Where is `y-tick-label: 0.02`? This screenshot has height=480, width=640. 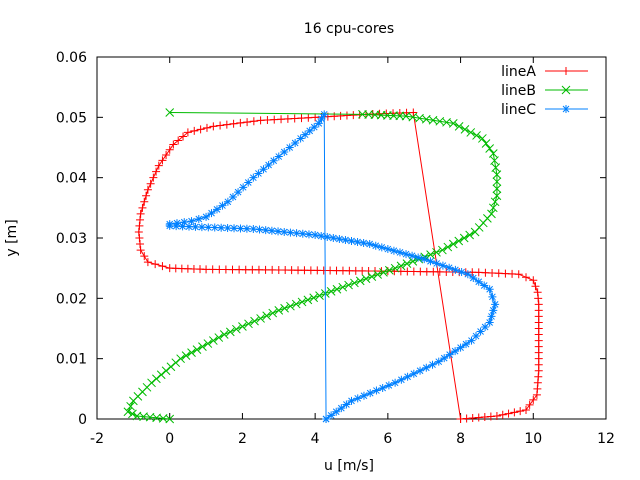
y-tick-label: 0.02 is located at coordinates (71, 299).